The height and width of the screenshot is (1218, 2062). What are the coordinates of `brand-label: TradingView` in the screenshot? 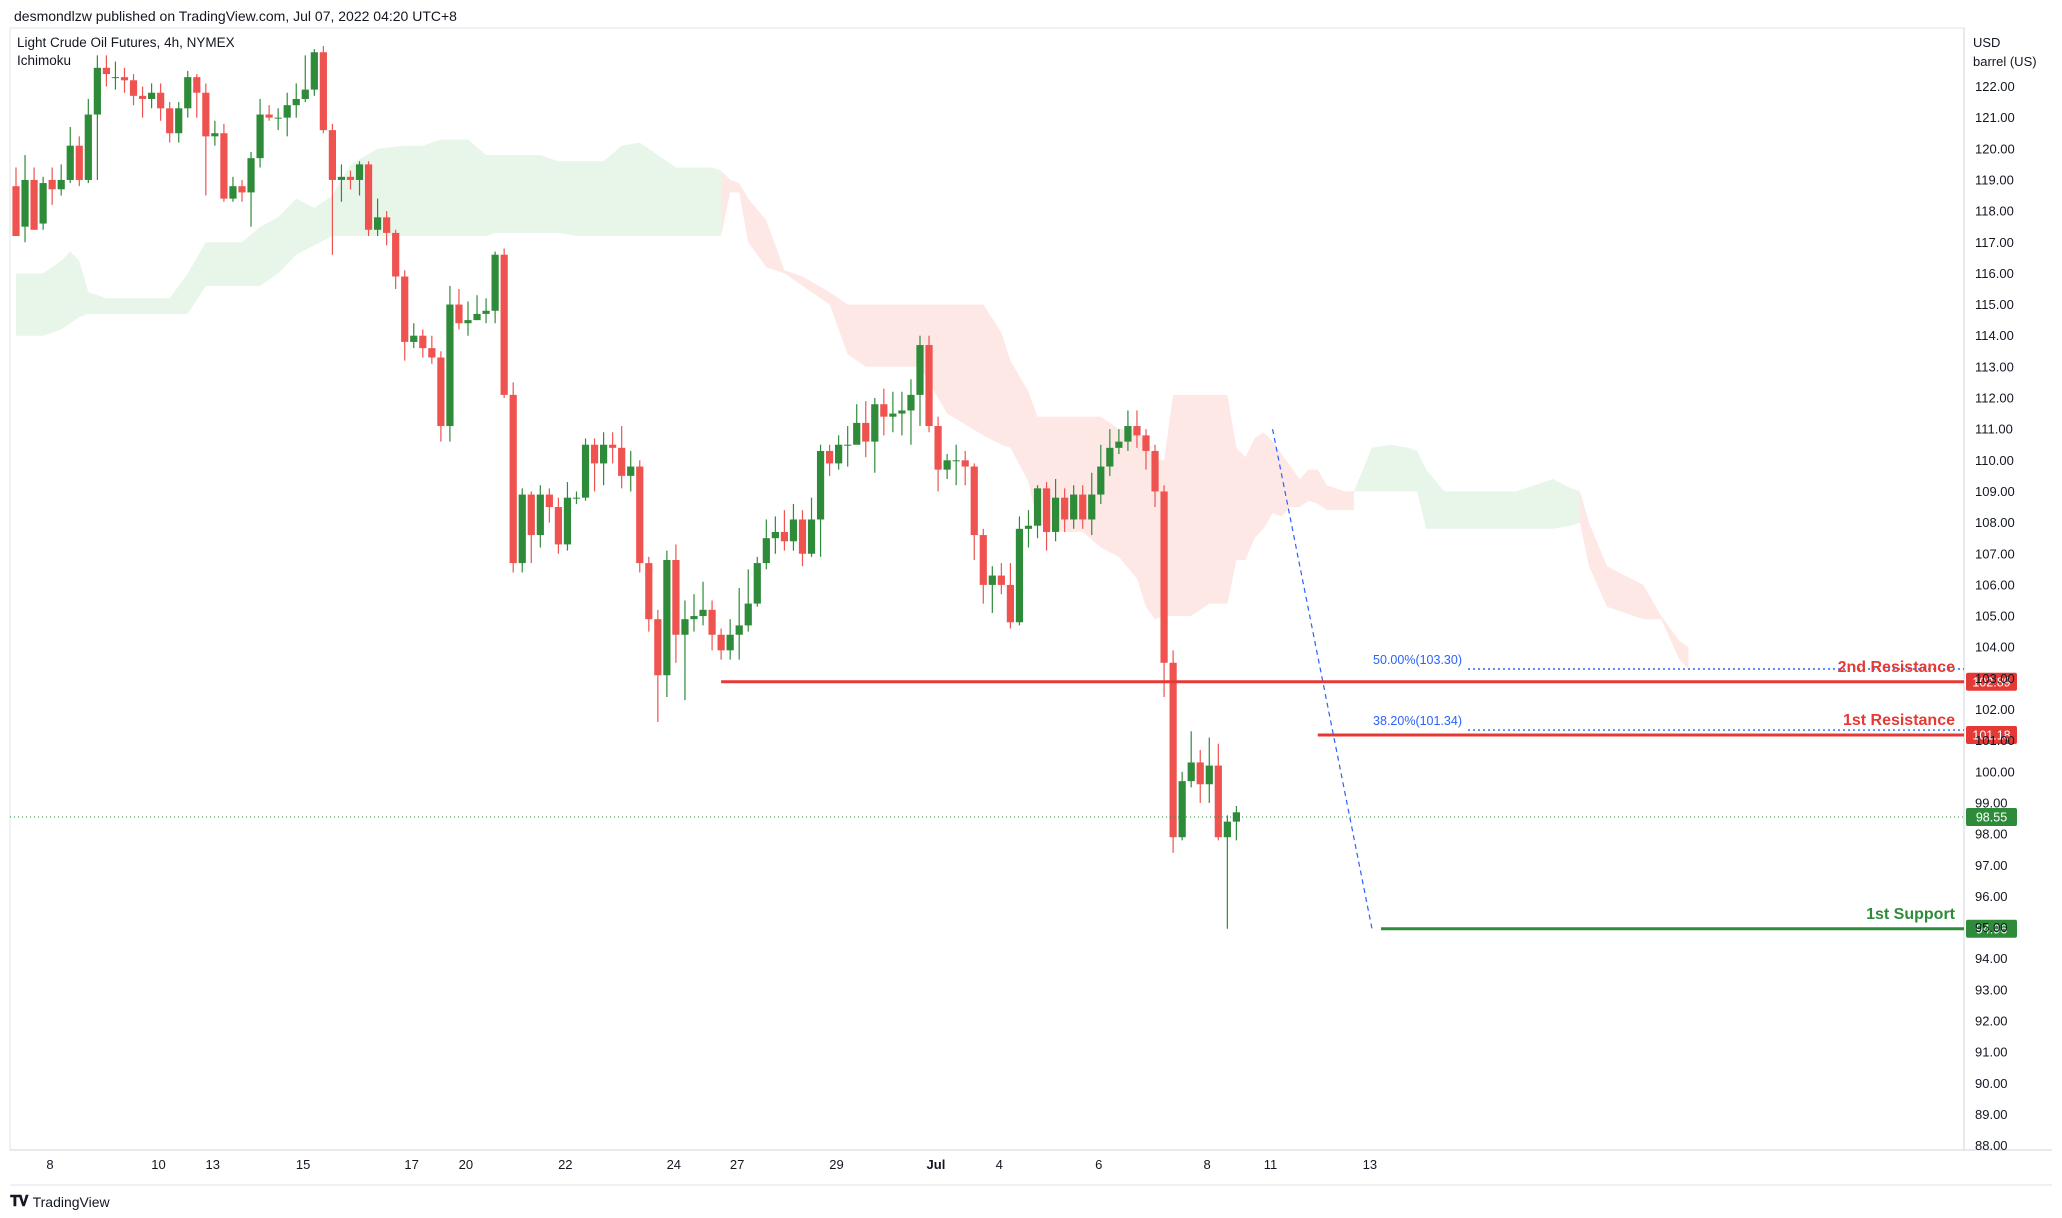 It's located at (71, 1201).